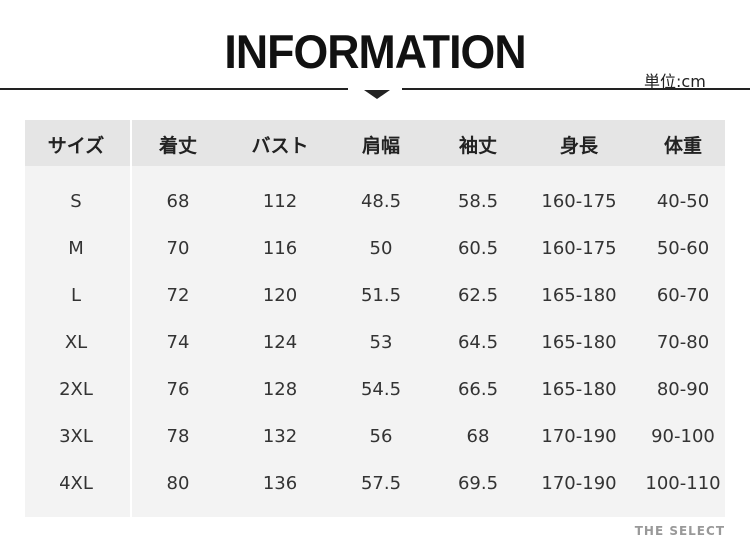 The width and height of the screenshot is (750, 547). Describe the element at coordinates (381, 248) in the screenshot. I see `table-cell: 50` at that location.